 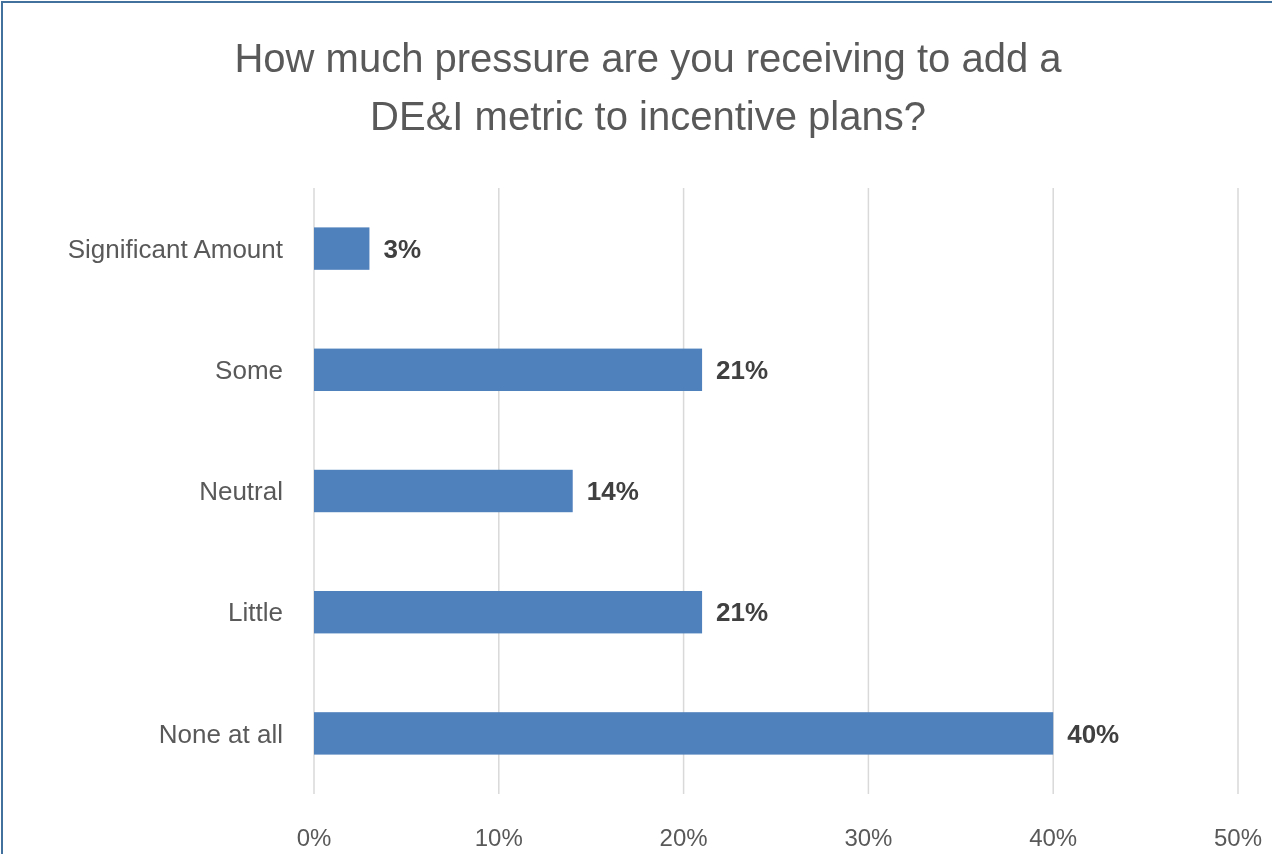 What do you see at coordinates (868, 838) in the screenshot?
I see `x-tick-label: 30%` at bounding box center [868, 838].